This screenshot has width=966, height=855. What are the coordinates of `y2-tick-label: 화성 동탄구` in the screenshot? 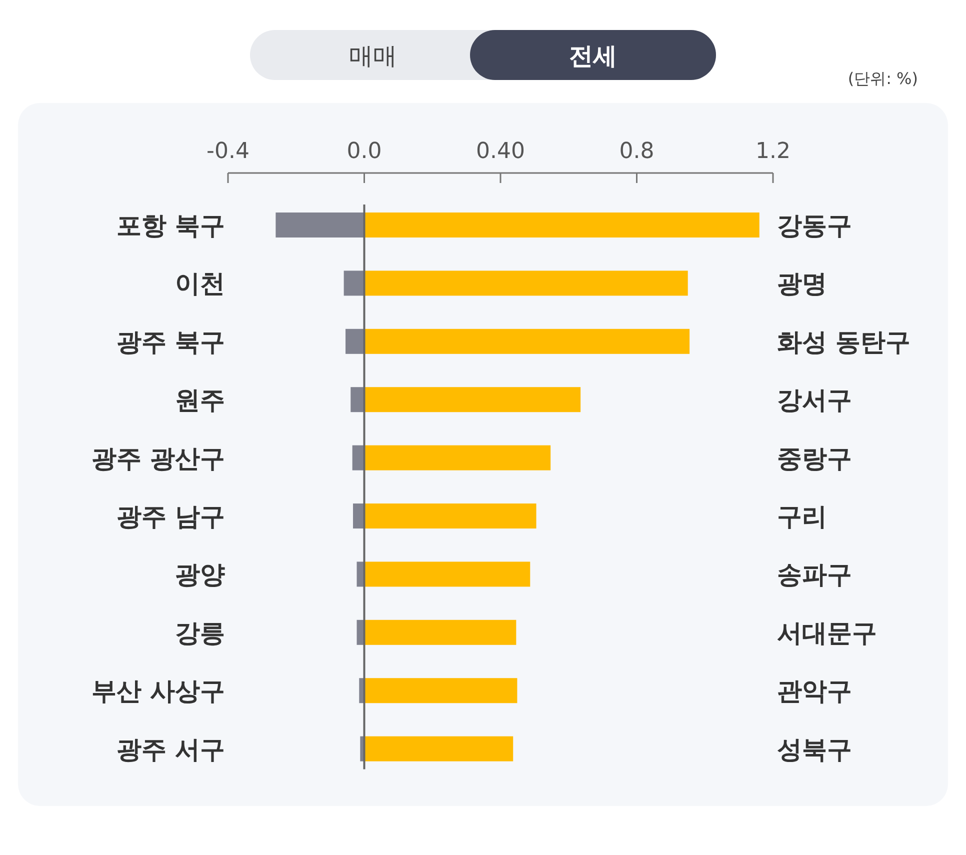 It's located at (844, 341).